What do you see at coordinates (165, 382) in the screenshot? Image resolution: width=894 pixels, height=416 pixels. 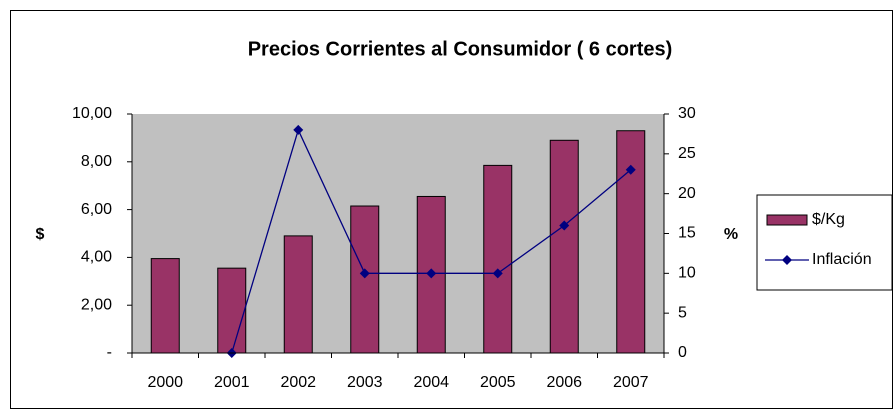 I see `x-tick-label: 2000` at bounding box center [165, 382].